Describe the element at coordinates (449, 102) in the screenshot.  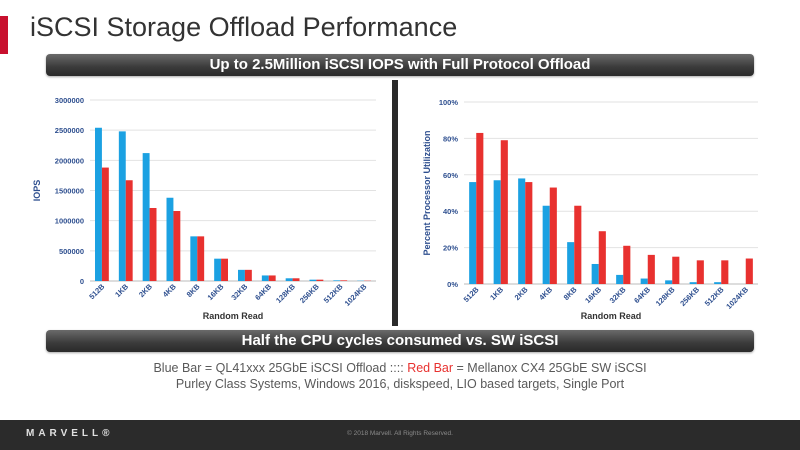
I see `y-tick-label: 100%` at that location.